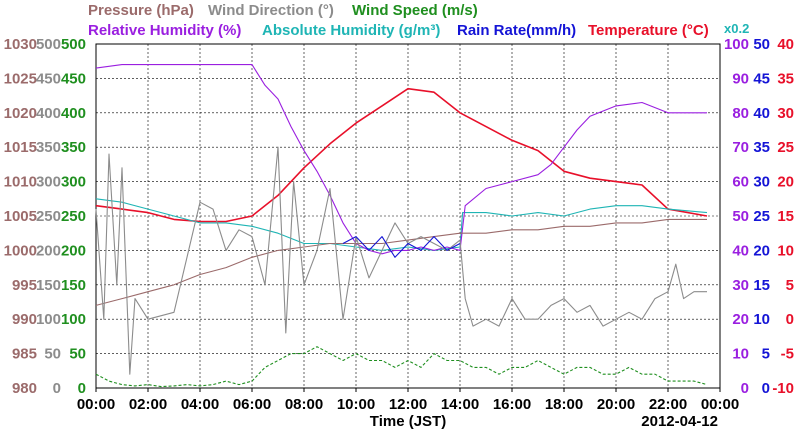 The image size is (800, 434). I want to click on y-tick-label-rain-rate: 45, so click(761, 78).